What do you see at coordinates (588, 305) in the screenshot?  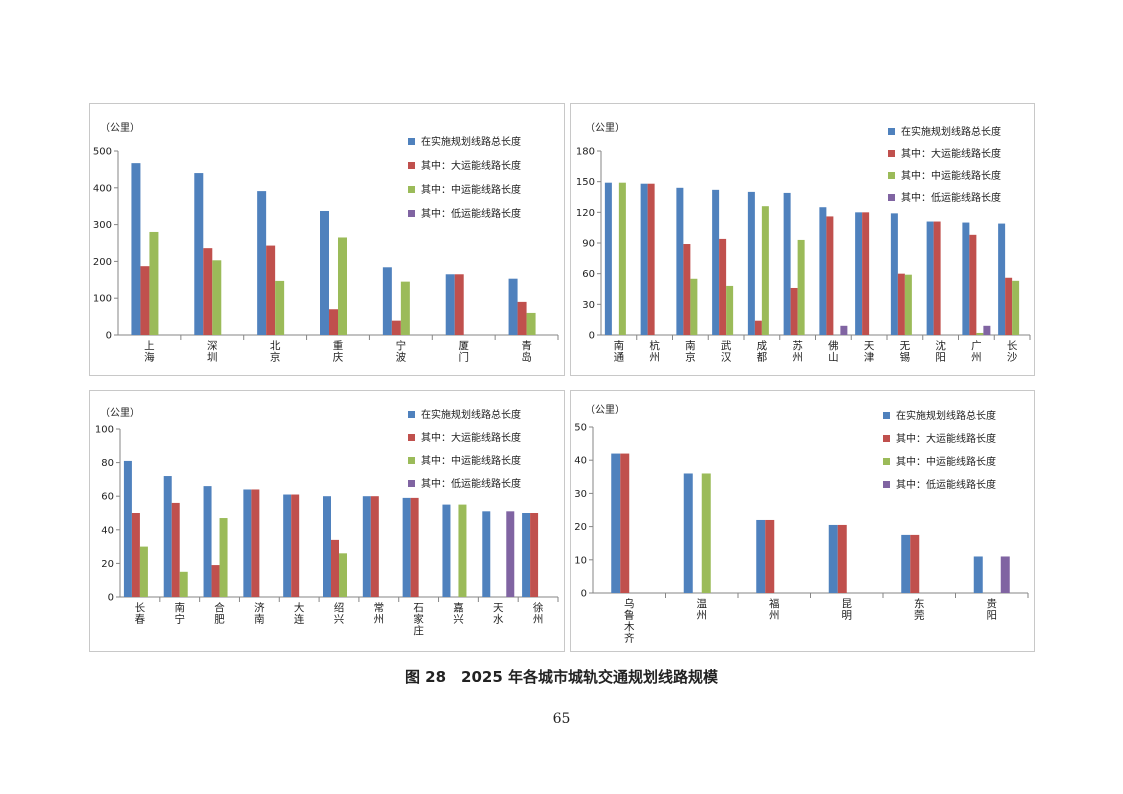 I see `y-tick-label: 30` at bounding box center [588, 305].